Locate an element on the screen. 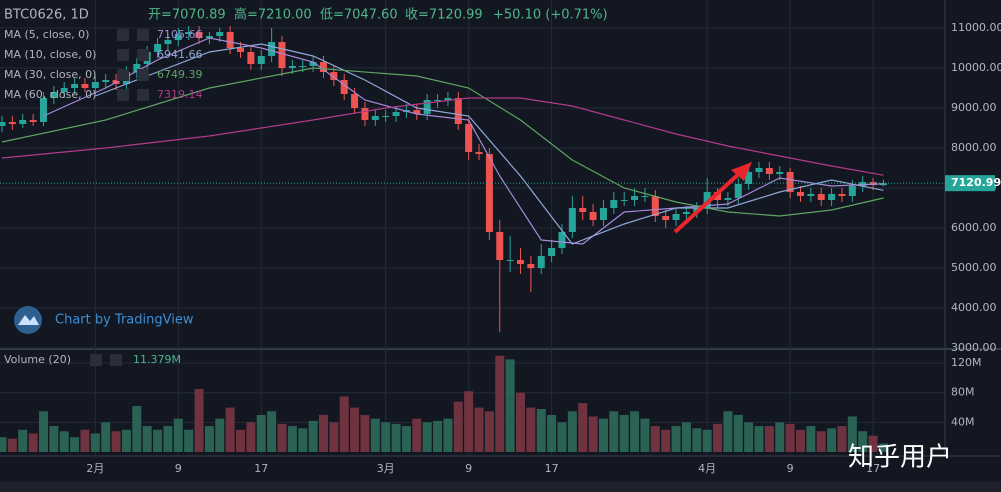 The image size is (1001, 492). x-tick-label: 2月 is located at coordinates (95, 468).